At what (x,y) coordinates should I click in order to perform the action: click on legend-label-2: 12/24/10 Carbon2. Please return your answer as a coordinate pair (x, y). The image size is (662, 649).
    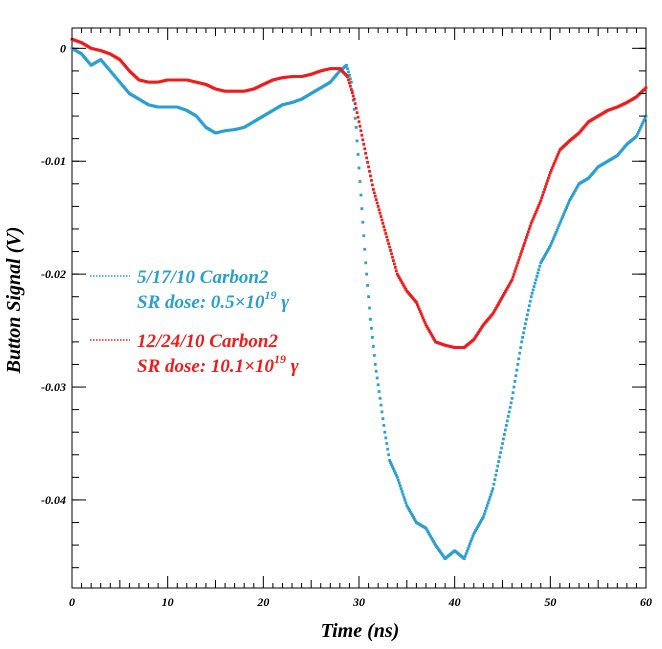
    Looking at the image, I should click on (207, 341).